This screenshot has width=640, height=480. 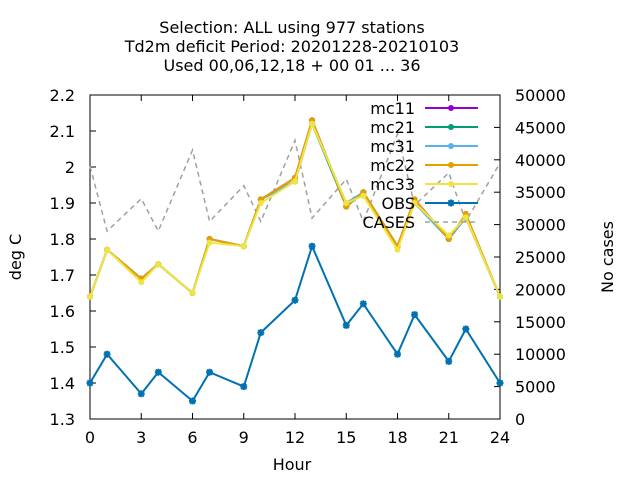 I want to click on x-tick-label: 3, so click(x=141, y=437).